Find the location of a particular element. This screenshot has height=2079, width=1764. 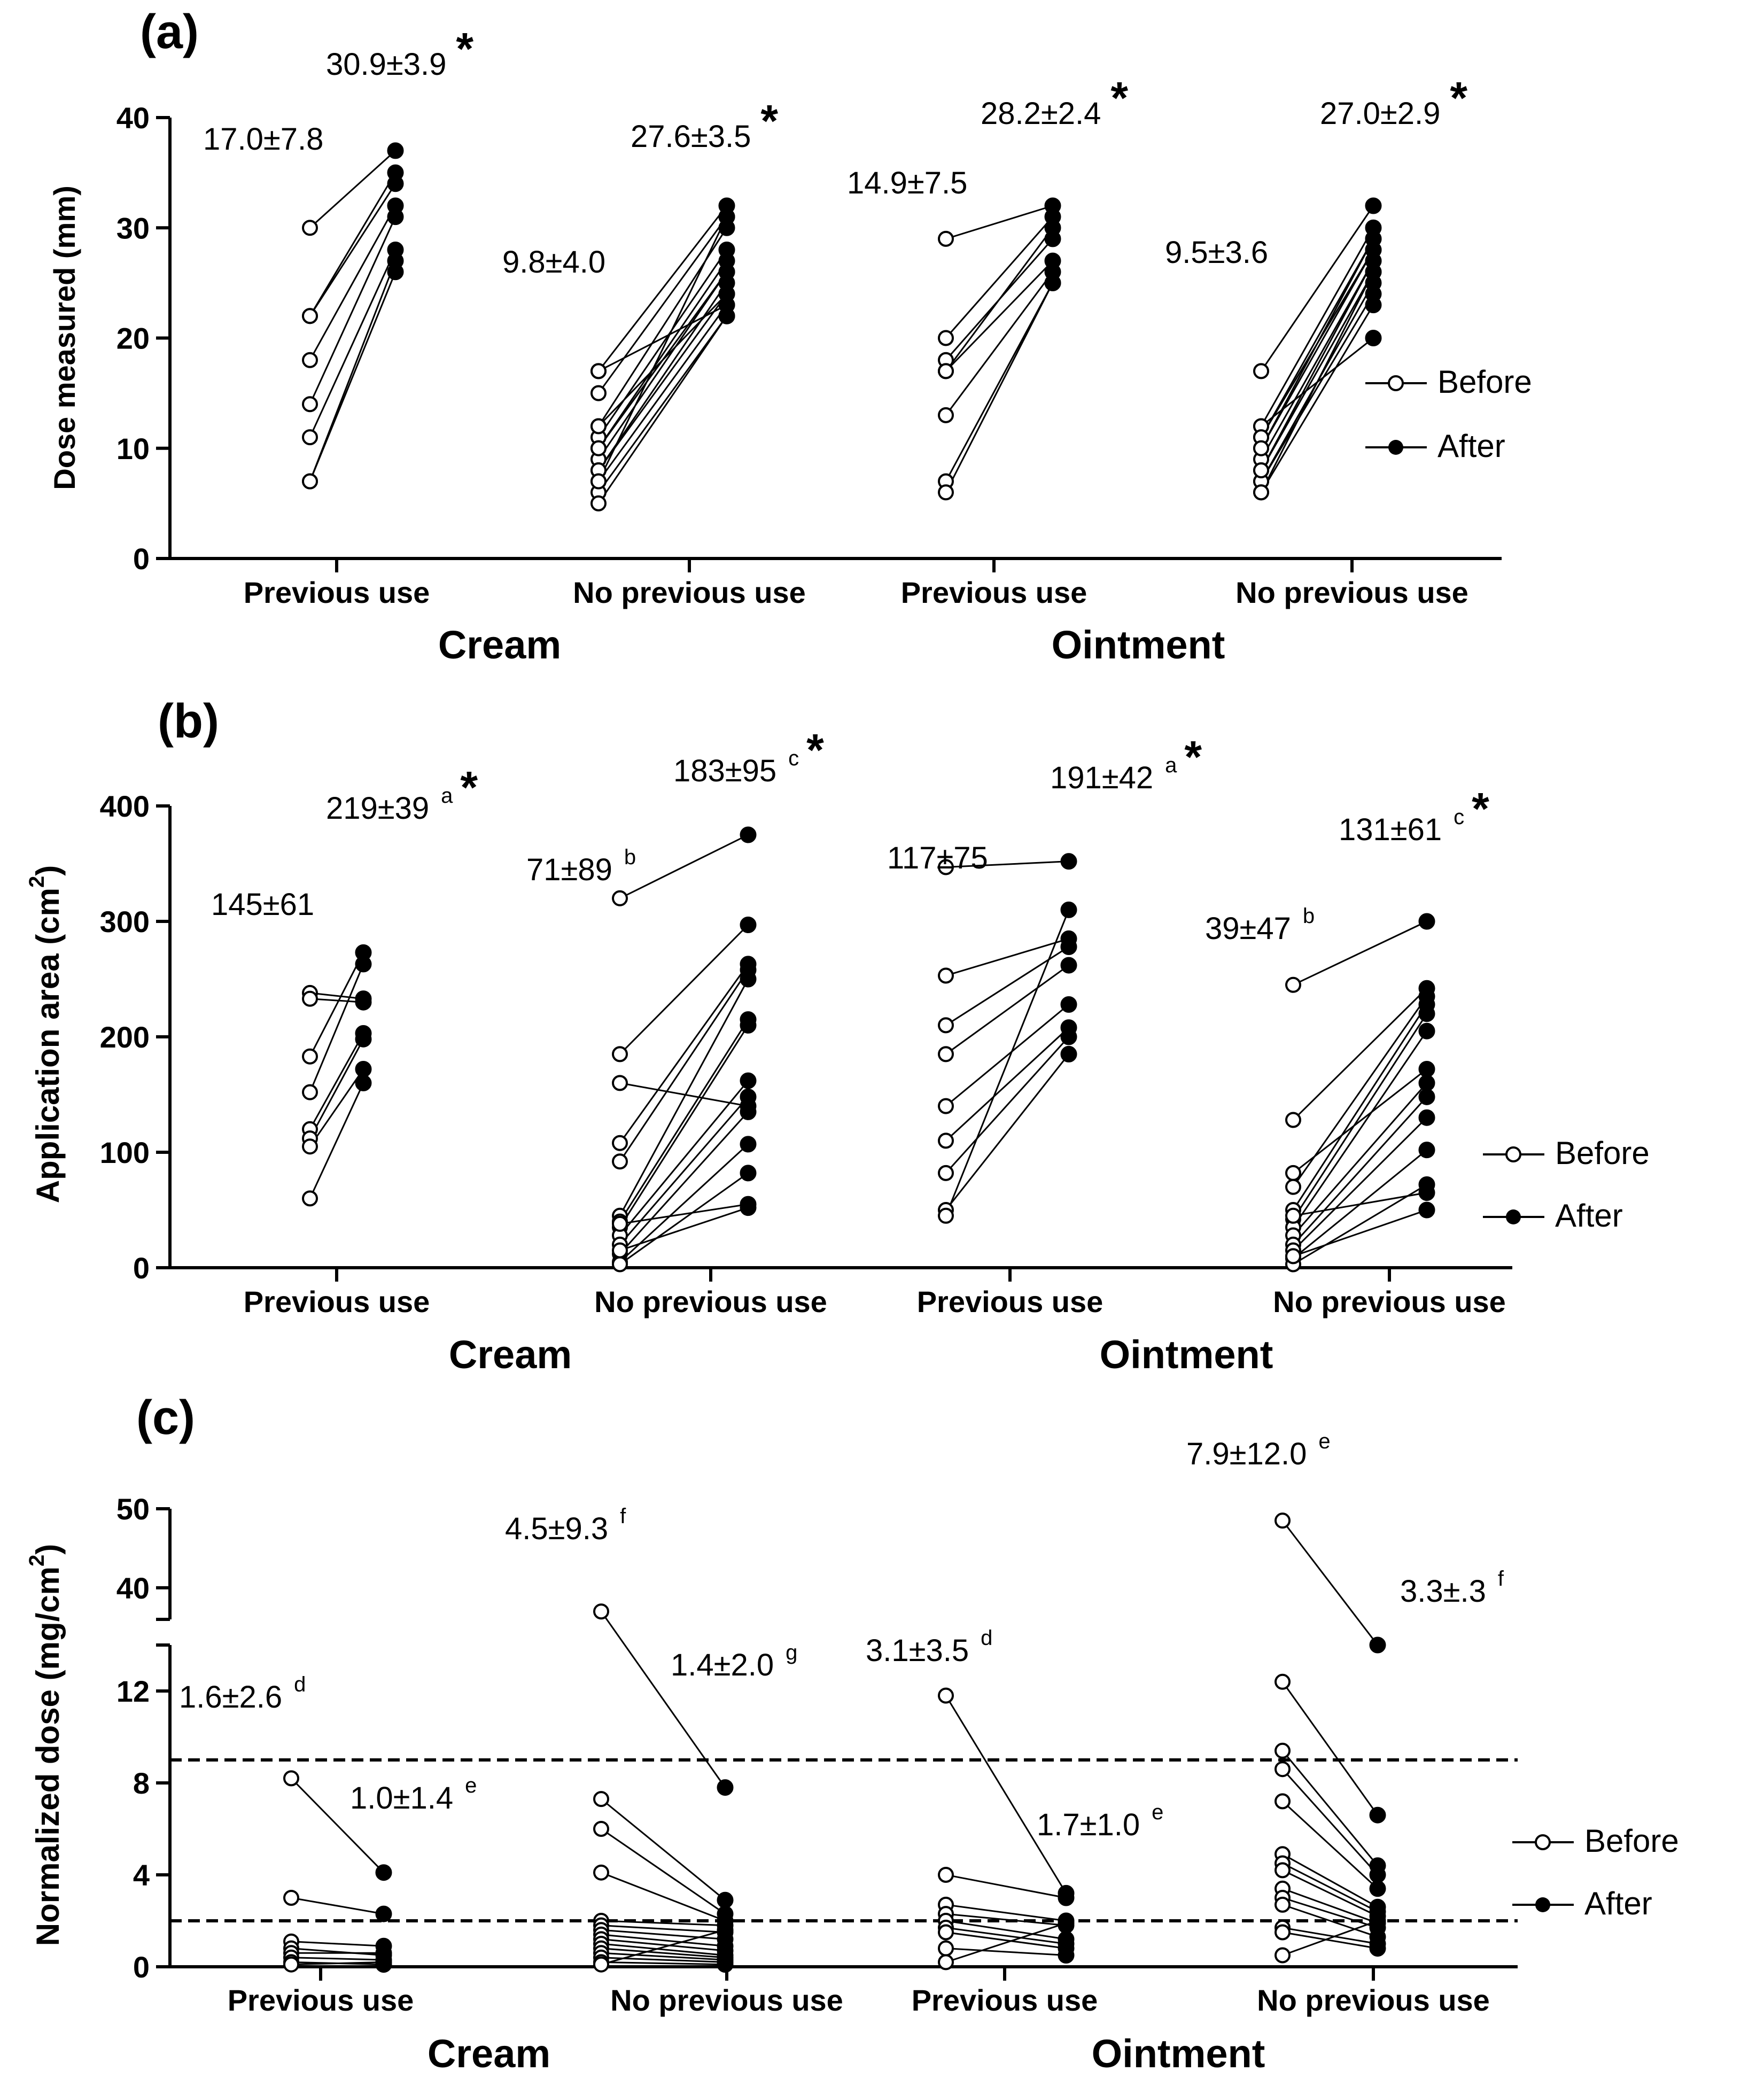

annotation-before: 14.9±7.5 is located at coordinates (907, 183).